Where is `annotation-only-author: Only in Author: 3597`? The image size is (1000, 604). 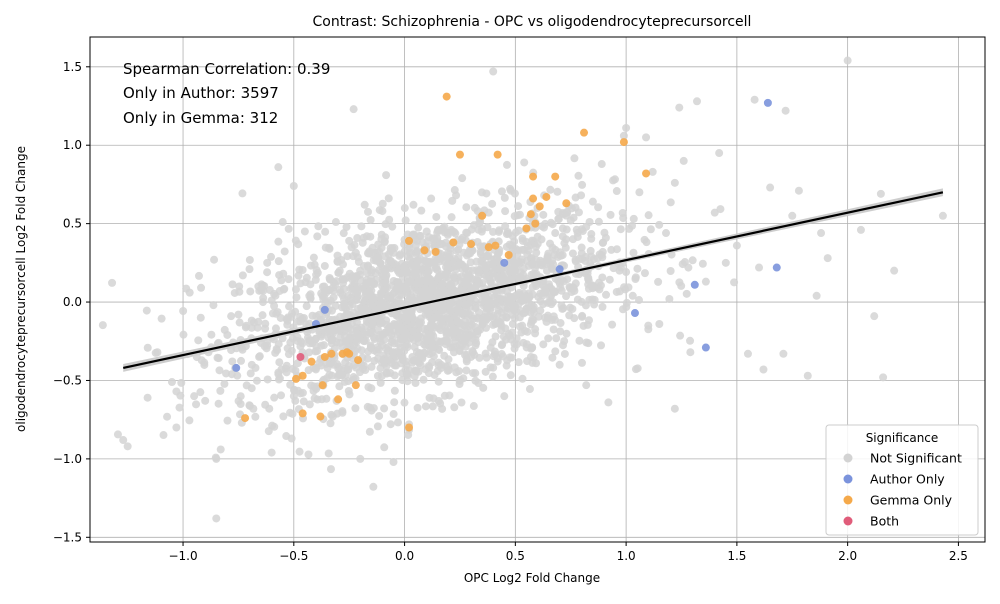
annotation-only-author: Only in Author: 3597 is located at coordinates (201, 93).